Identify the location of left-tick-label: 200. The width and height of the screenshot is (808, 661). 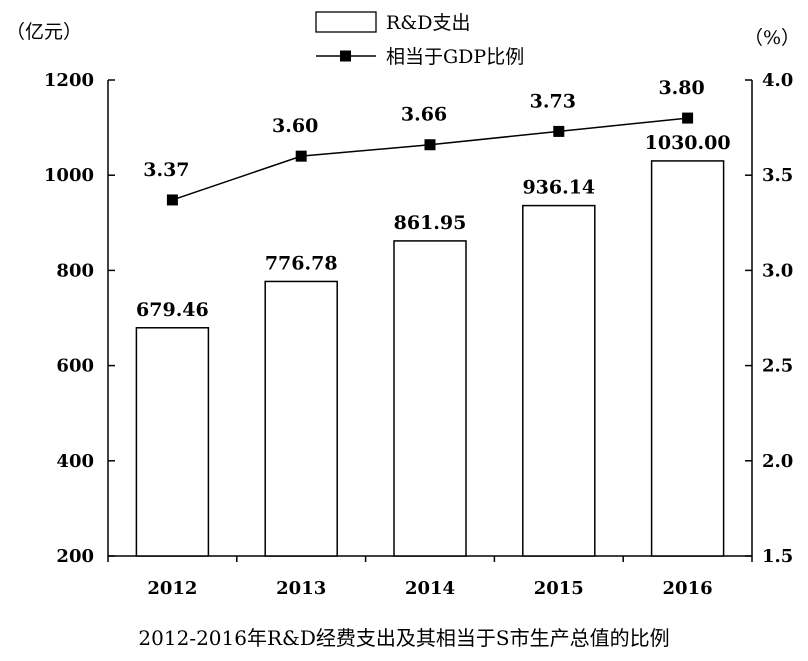
(75, 556).